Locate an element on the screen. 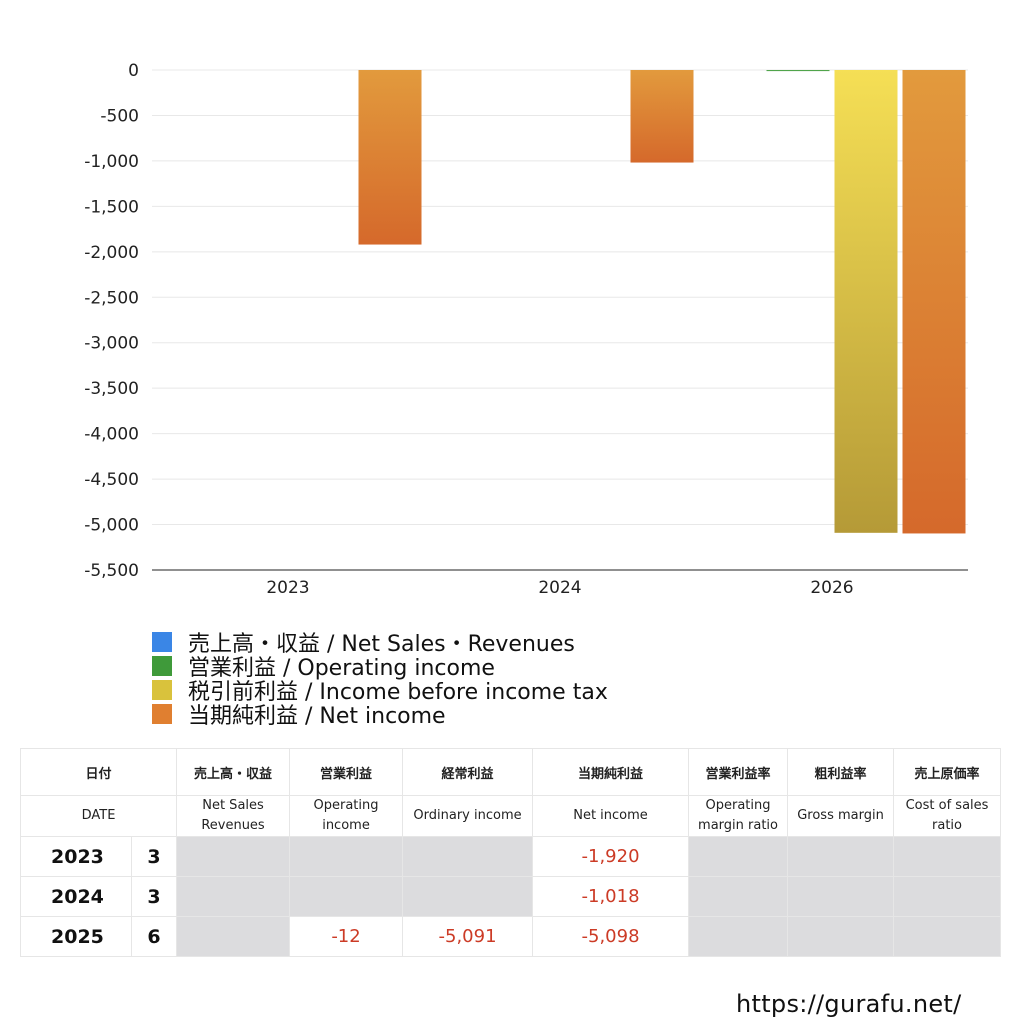 This screenshot has width=1024, height=1024. header-ordinary-income-en: Ordinary income is located at coordinates (468, 816).